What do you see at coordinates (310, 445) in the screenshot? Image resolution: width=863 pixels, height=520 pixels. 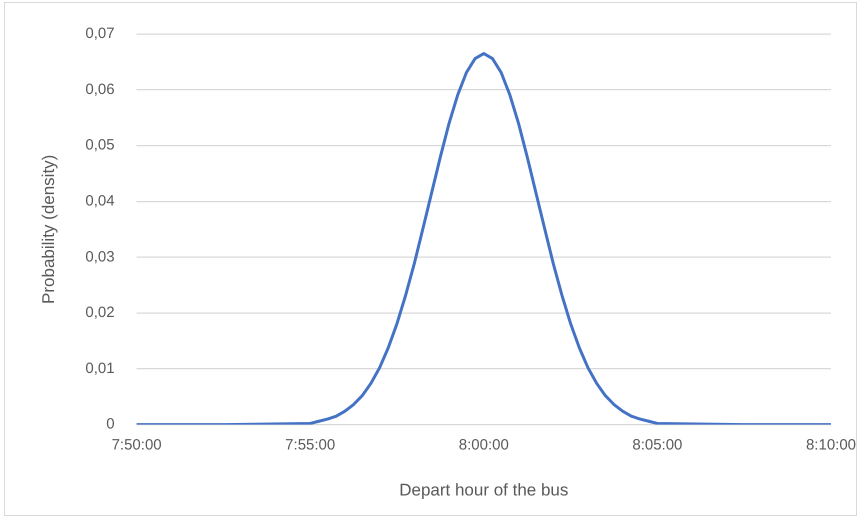 I see `x-tick-label: 7:55:00` at bounding box center [310, 445].